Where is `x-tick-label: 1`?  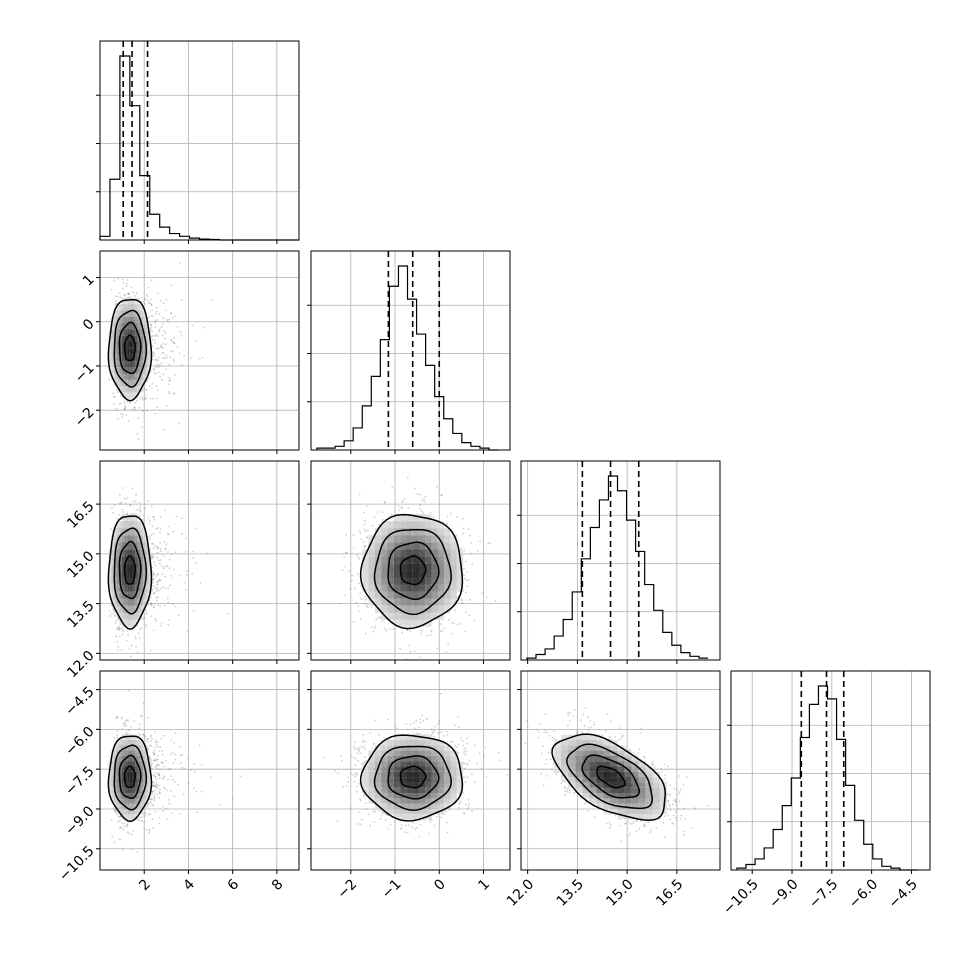 x-tick-label: 1 is located at coordinates (484, 885).